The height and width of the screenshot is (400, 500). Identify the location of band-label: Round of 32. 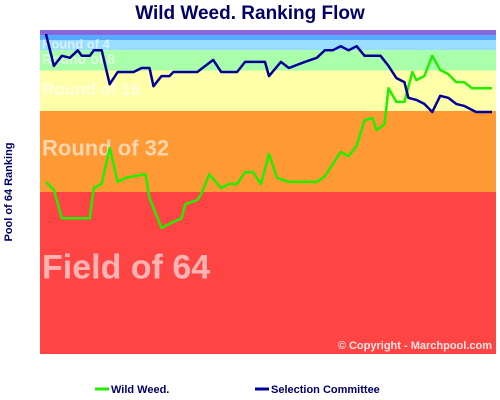
(105, 148).